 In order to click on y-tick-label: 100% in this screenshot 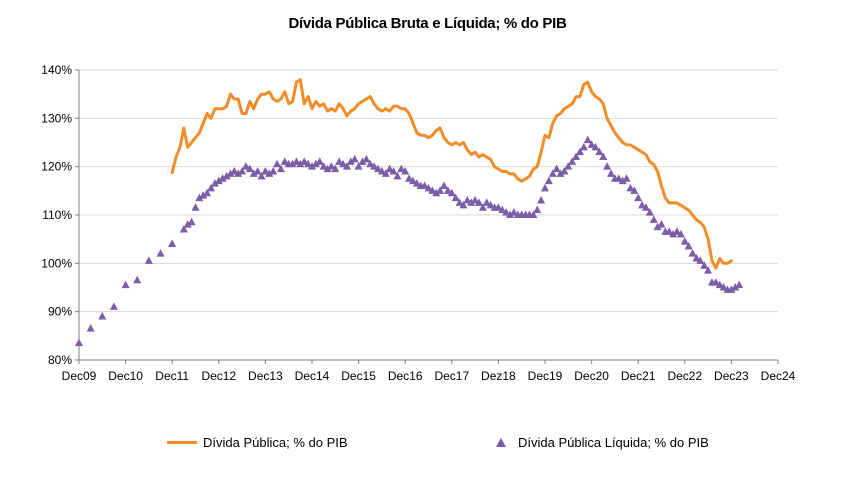, I will do `click(56, 263)`.